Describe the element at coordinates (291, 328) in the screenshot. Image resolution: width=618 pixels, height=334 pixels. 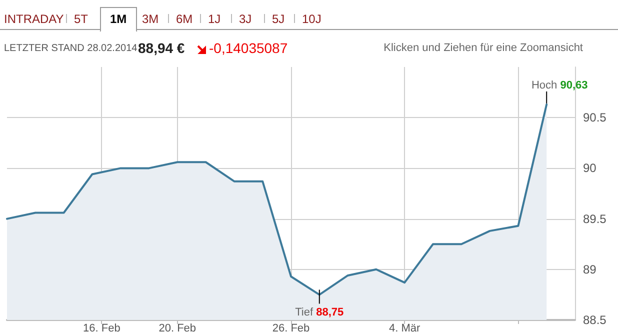
I see `x-tick-label: 26. Feb` at that location.